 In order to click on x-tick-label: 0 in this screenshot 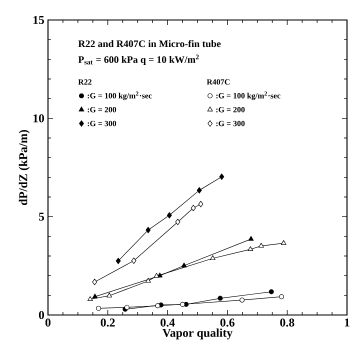, I will do `click(48, 322)`.